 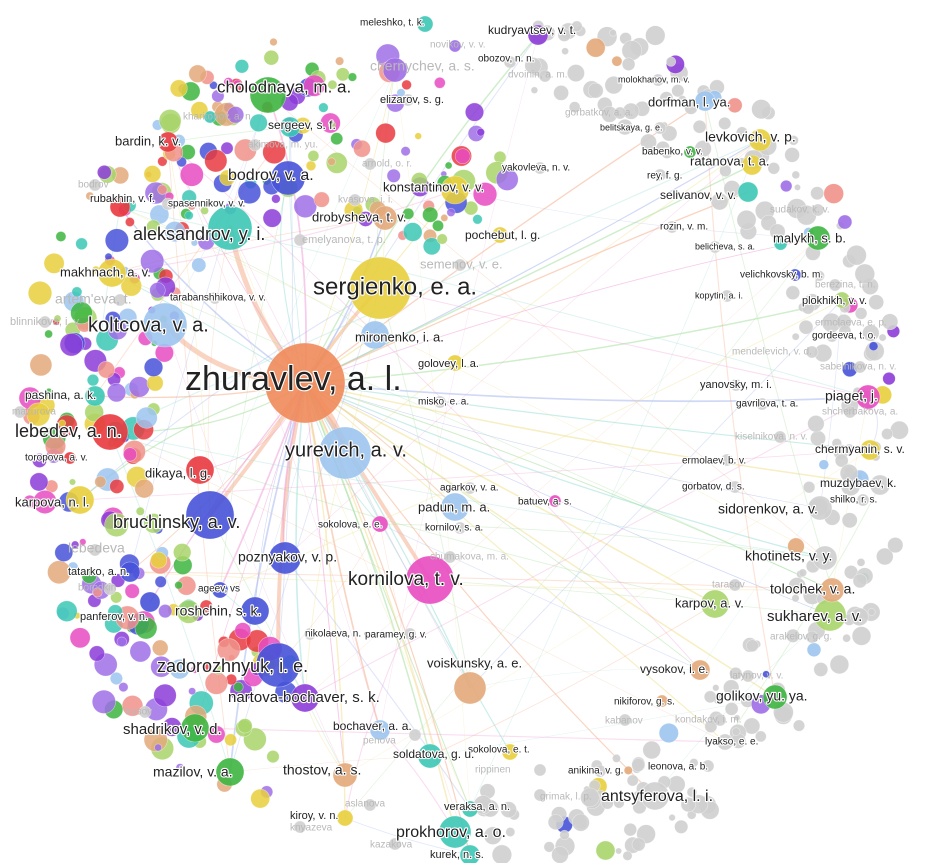 I want to click on author-label: babenko, v. v., so click(x=672, y=152).